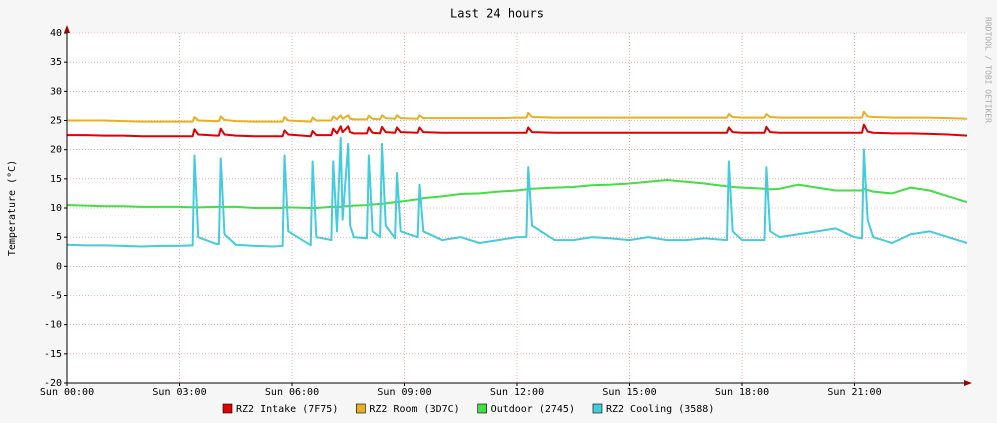 Image resolution: width=997 pixels, height=423 pixels. What do you see at coordinates (56, 121) in the screenshot?
I see `y-tick-label: 25` at bounding box center [56, 121].